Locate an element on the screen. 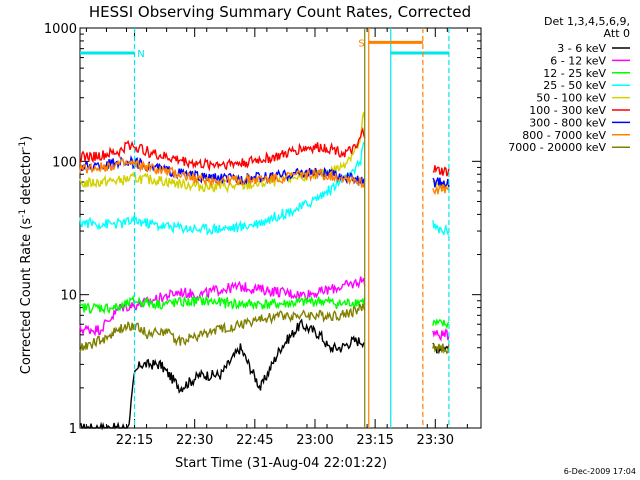 This screenshot has height=480, width=640. legend-label: 800 - 7000 keV is located at coordinates (564, 135).